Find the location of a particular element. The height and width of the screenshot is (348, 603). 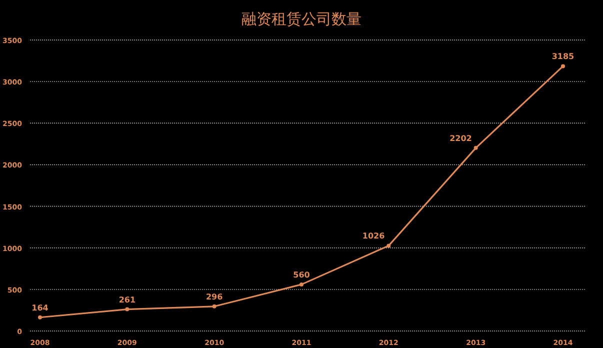

data-label: 1026 is located at coordinates (374, 236).